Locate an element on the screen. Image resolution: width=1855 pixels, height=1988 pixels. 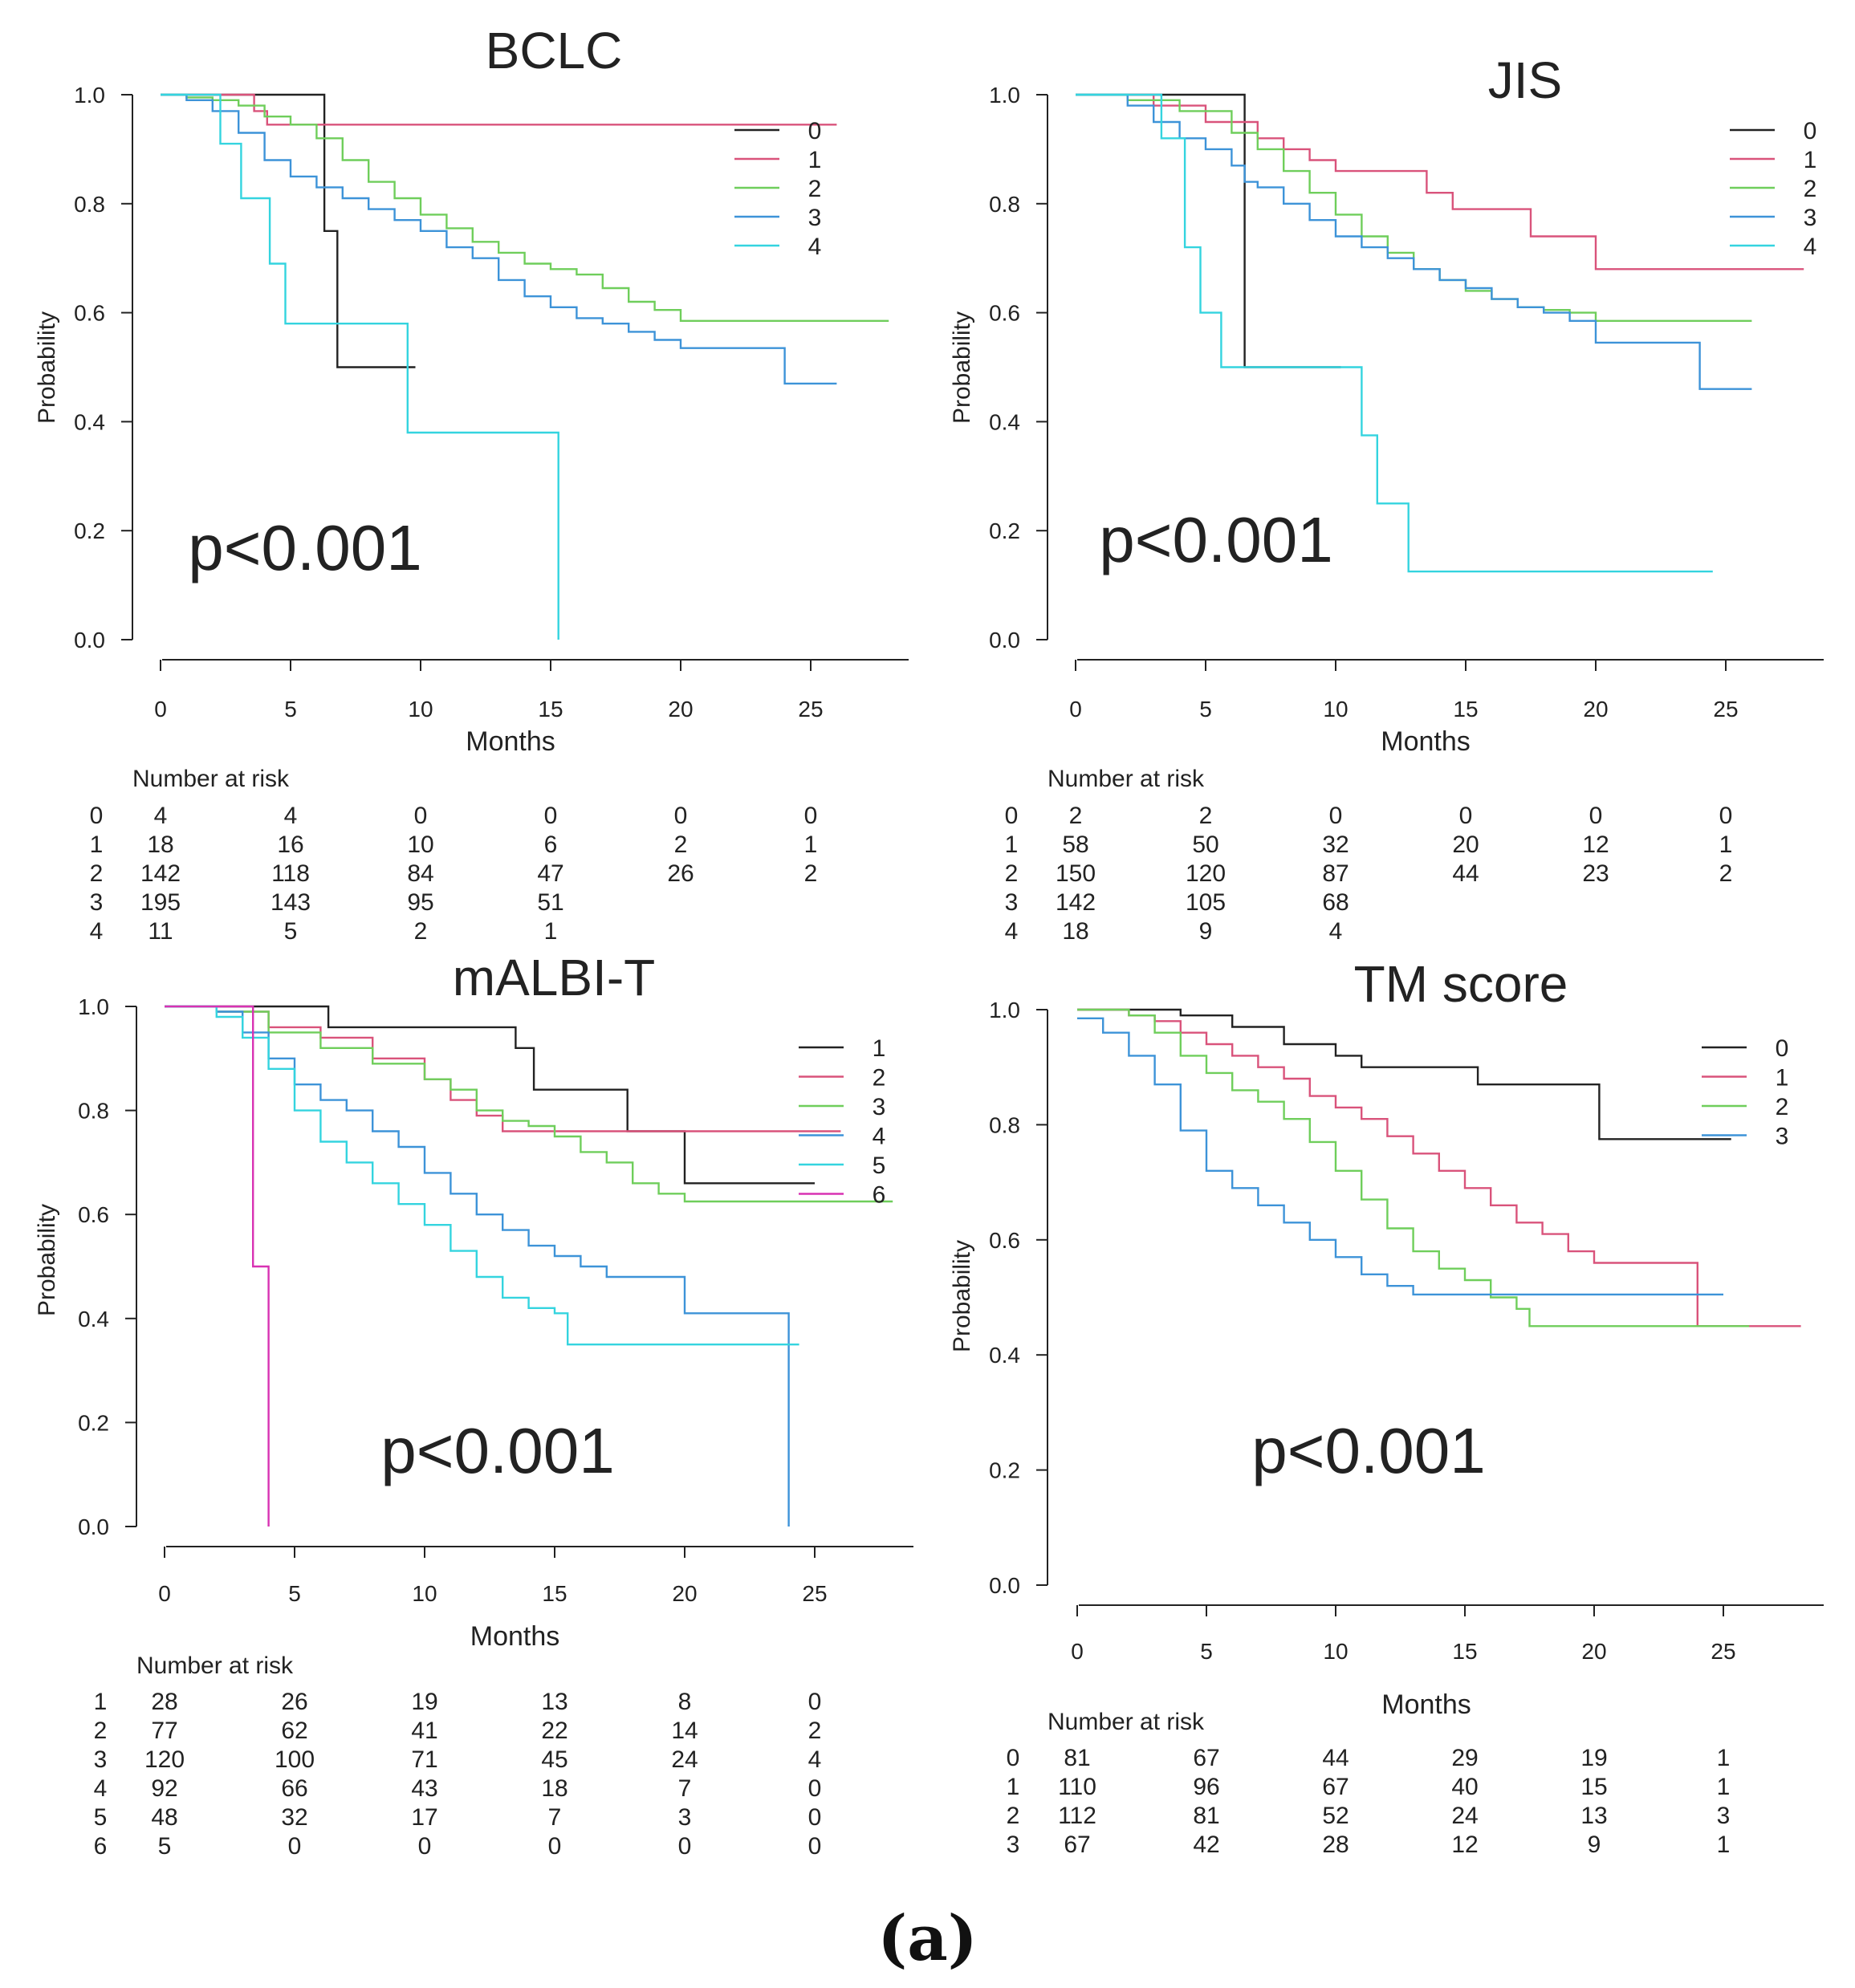
y-tick-label: 0.2 is located at coordinates (89, 530).